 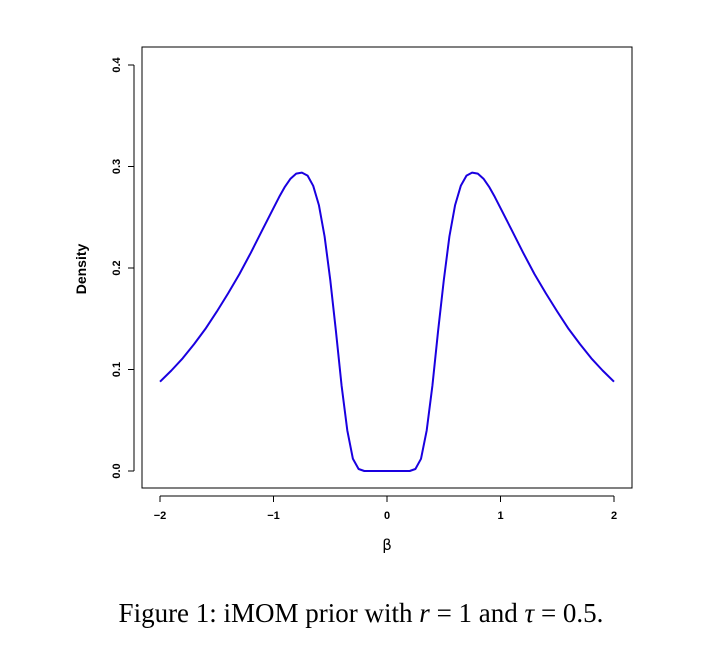 I want to click on y-tick-label: 0.2, so click(x=117, y=267).